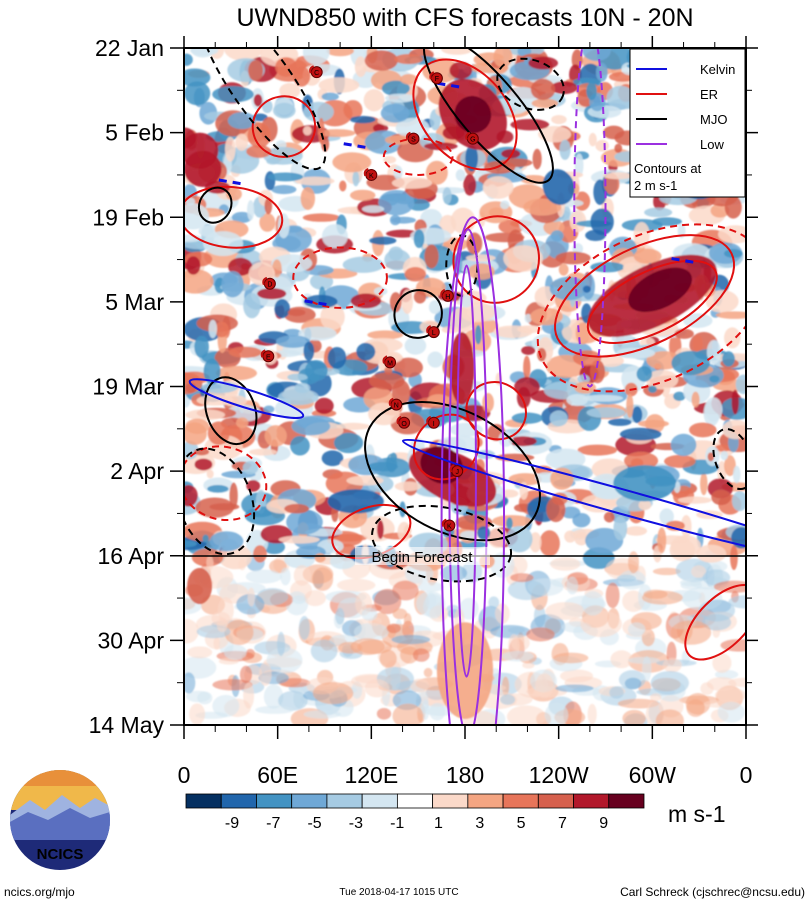 Image resolution: width=809 pixels, height=907 pixels. What do you see at coordinates (127, 725) in the screenshot?
I see `y-tick-label: 14 May` at bounding box center [127, 725].